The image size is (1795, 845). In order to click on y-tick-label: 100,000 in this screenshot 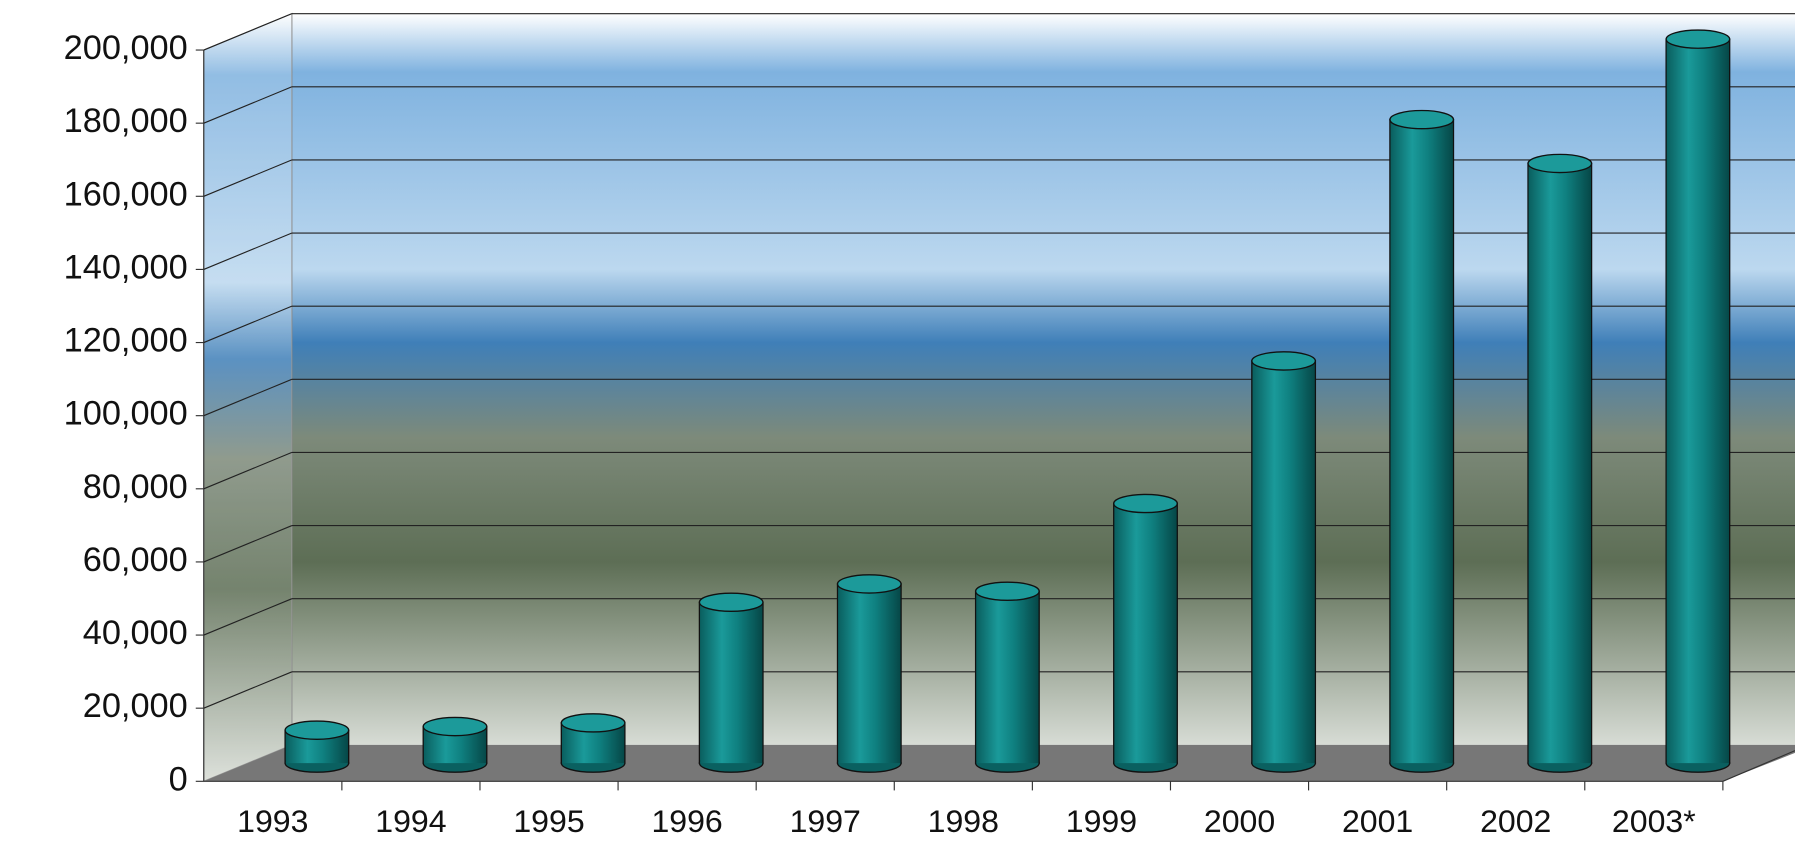, I will do `click(126, 414)`.